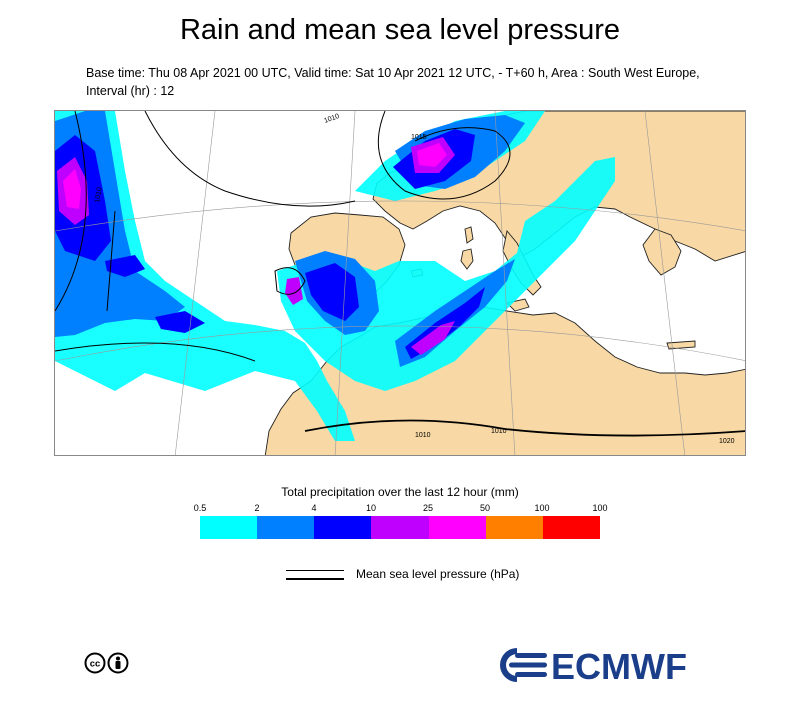 The width and height of the screenshot is (800, 720). What do you see at coordinates (419, 137) in the screenshot?
I see `isobar-label: 1015` at bounding box center [419, 137].